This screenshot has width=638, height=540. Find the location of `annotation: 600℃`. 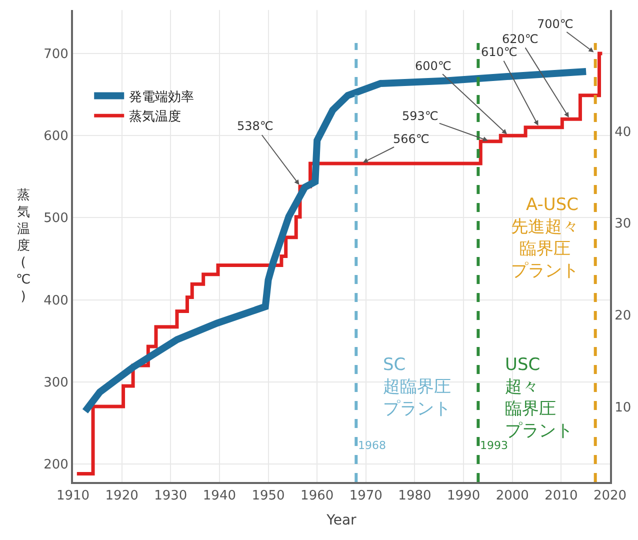

annotation: 600℃ is located at coordinates (433, 66).